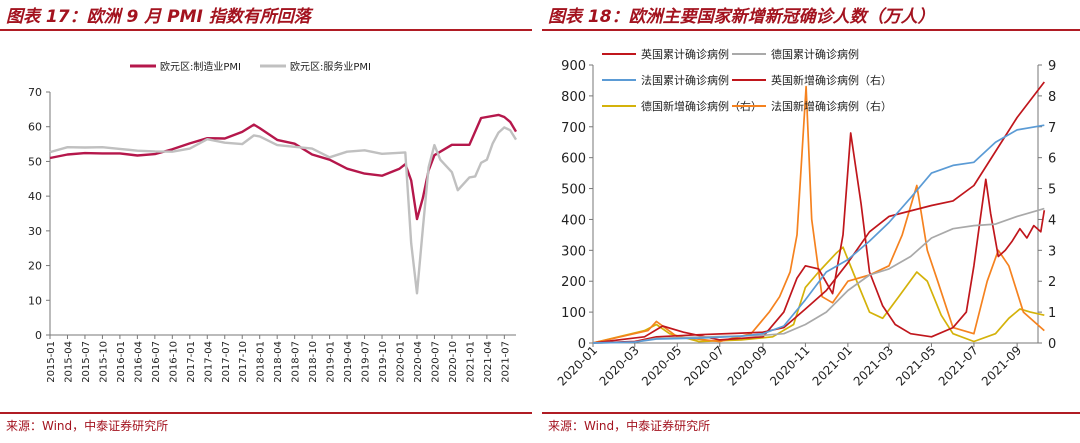 The height and width of the screenshot is (443, 1080). What do you see at coordinates (619, 365) in the screenshot?
I see `x-tick-label: 2020-03` at bounding box center [619, 365].